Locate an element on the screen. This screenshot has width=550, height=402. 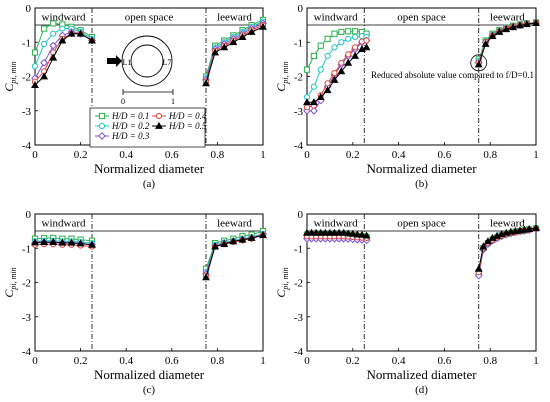
inset-left-label: L1 is located at coordinates (127, 62).